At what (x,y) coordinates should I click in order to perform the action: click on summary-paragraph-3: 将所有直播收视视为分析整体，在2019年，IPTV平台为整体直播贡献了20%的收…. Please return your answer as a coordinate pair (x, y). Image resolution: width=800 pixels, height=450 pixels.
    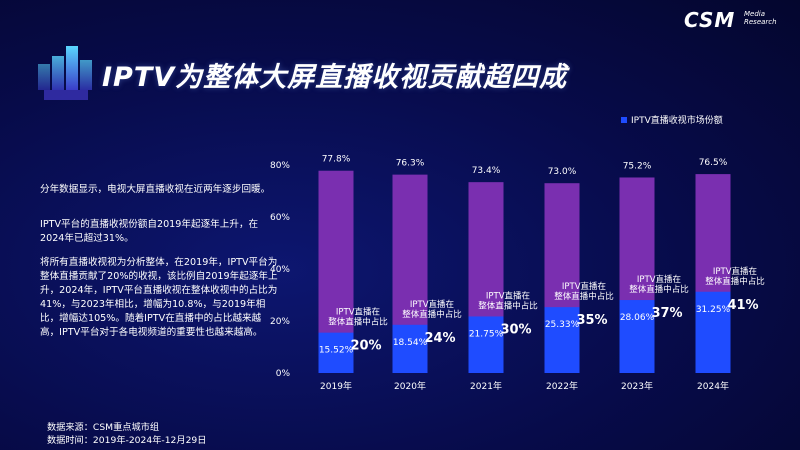
    Looking at the image, I should click on (159, 297).